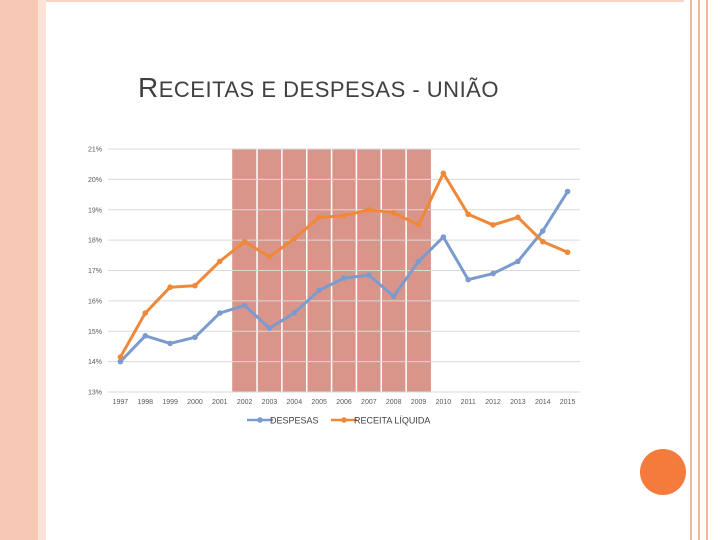 The height and width of the screenshot is (540, 720). Describe the element at coordinates (95, 332) in the screenshot. I see `y-tick-label: 15%` at that location.